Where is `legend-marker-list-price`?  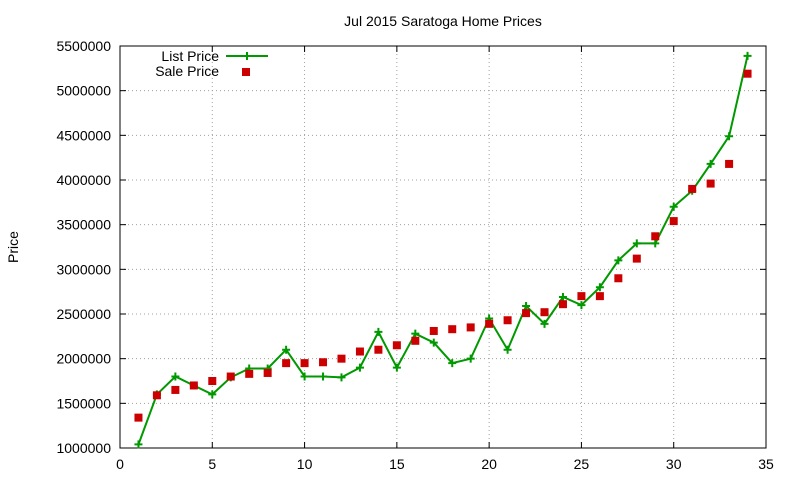
legend-marker-list-price is located at coordinates (247, 56).